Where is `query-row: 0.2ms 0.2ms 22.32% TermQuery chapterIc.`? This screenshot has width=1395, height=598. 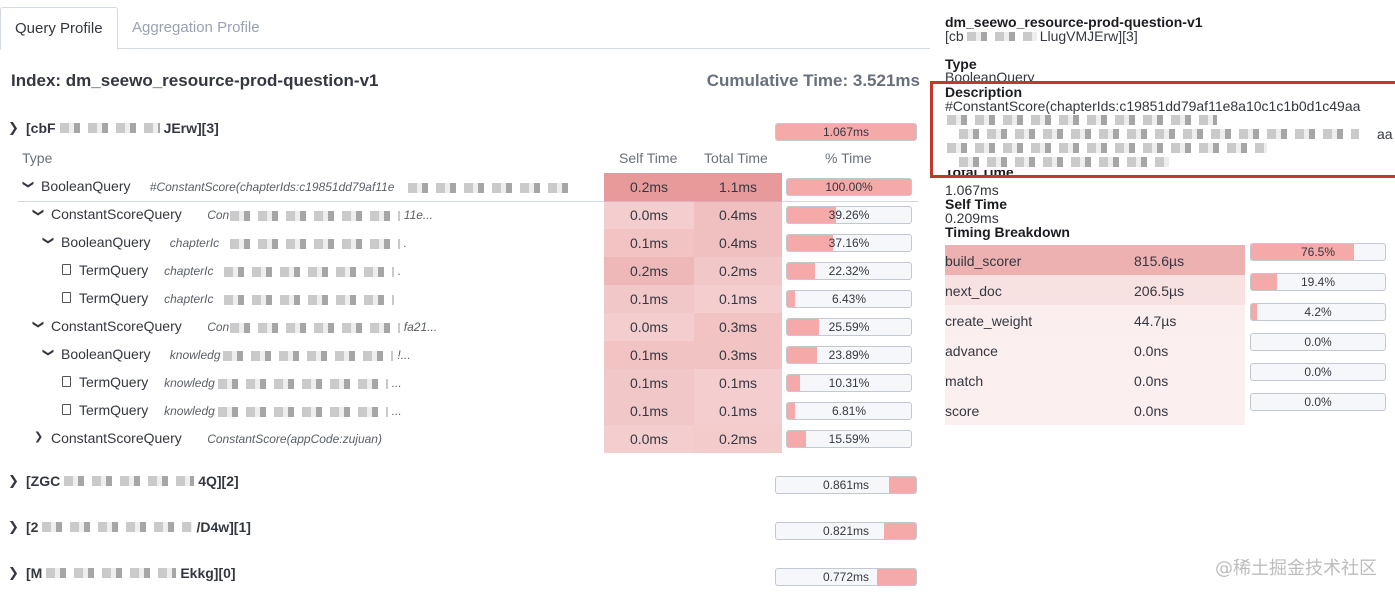 query-row: 0.2ms 0.2ms 22.32% TermQuery chapterIc. is located at coordinates (468, 271).